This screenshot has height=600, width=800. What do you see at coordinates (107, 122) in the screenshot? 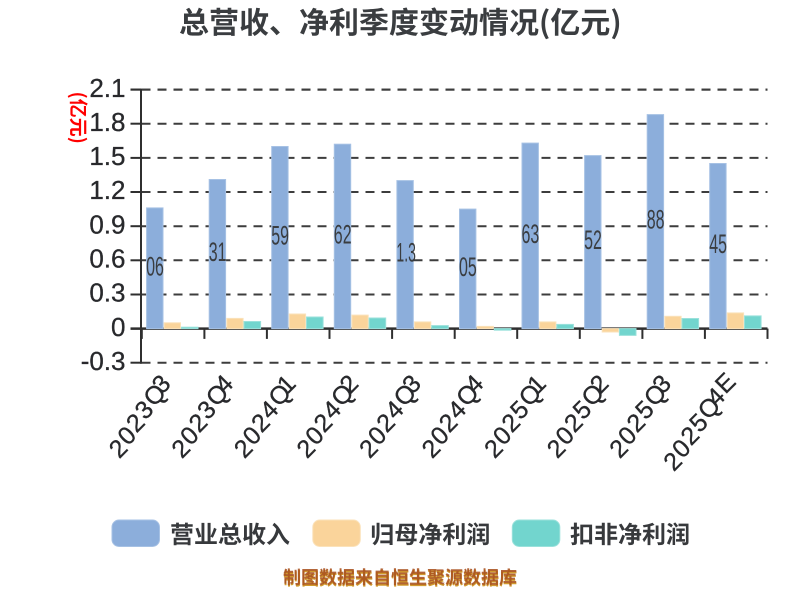
I see `svg-text: 1.8` at bounding box center [107, 122].